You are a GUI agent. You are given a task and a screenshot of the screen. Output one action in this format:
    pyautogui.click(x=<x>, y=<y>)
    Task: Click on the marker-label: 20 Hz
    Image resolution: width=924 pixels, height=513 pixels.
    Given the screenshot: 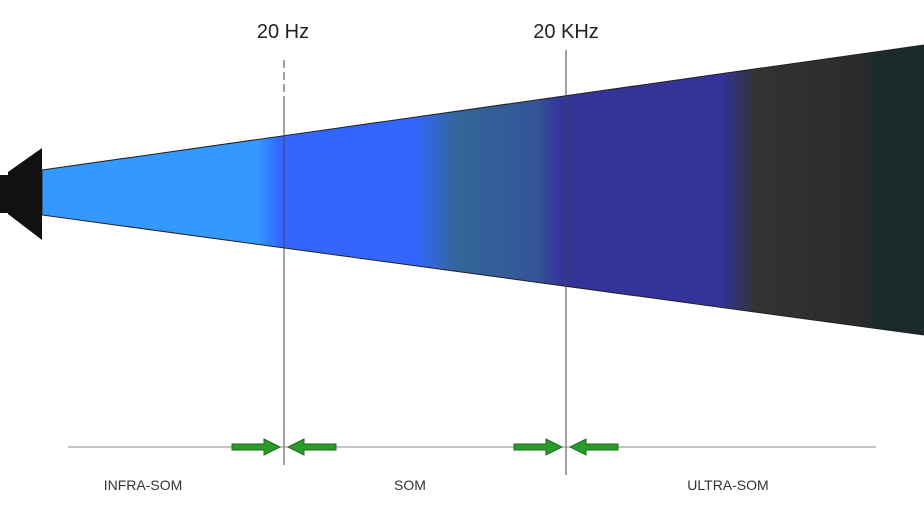 What is the action you would take?
    pyautogui.click(x=283, y=32)
    